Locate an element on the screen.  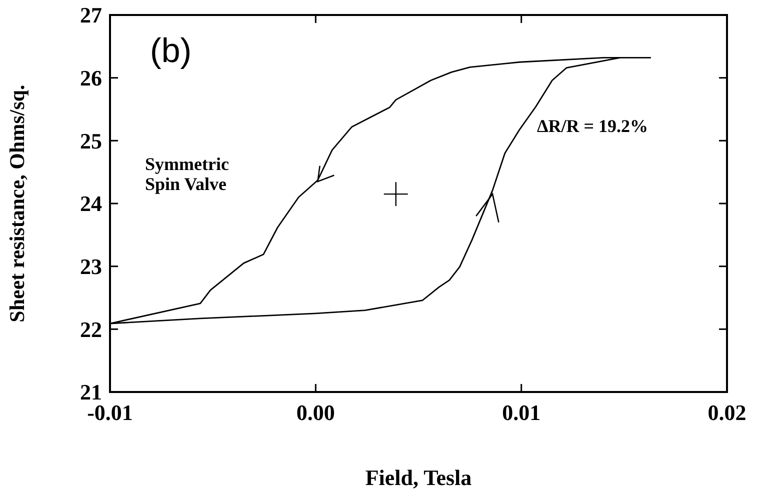
y-tick-label: 26 is located at coordinates (91, 78).